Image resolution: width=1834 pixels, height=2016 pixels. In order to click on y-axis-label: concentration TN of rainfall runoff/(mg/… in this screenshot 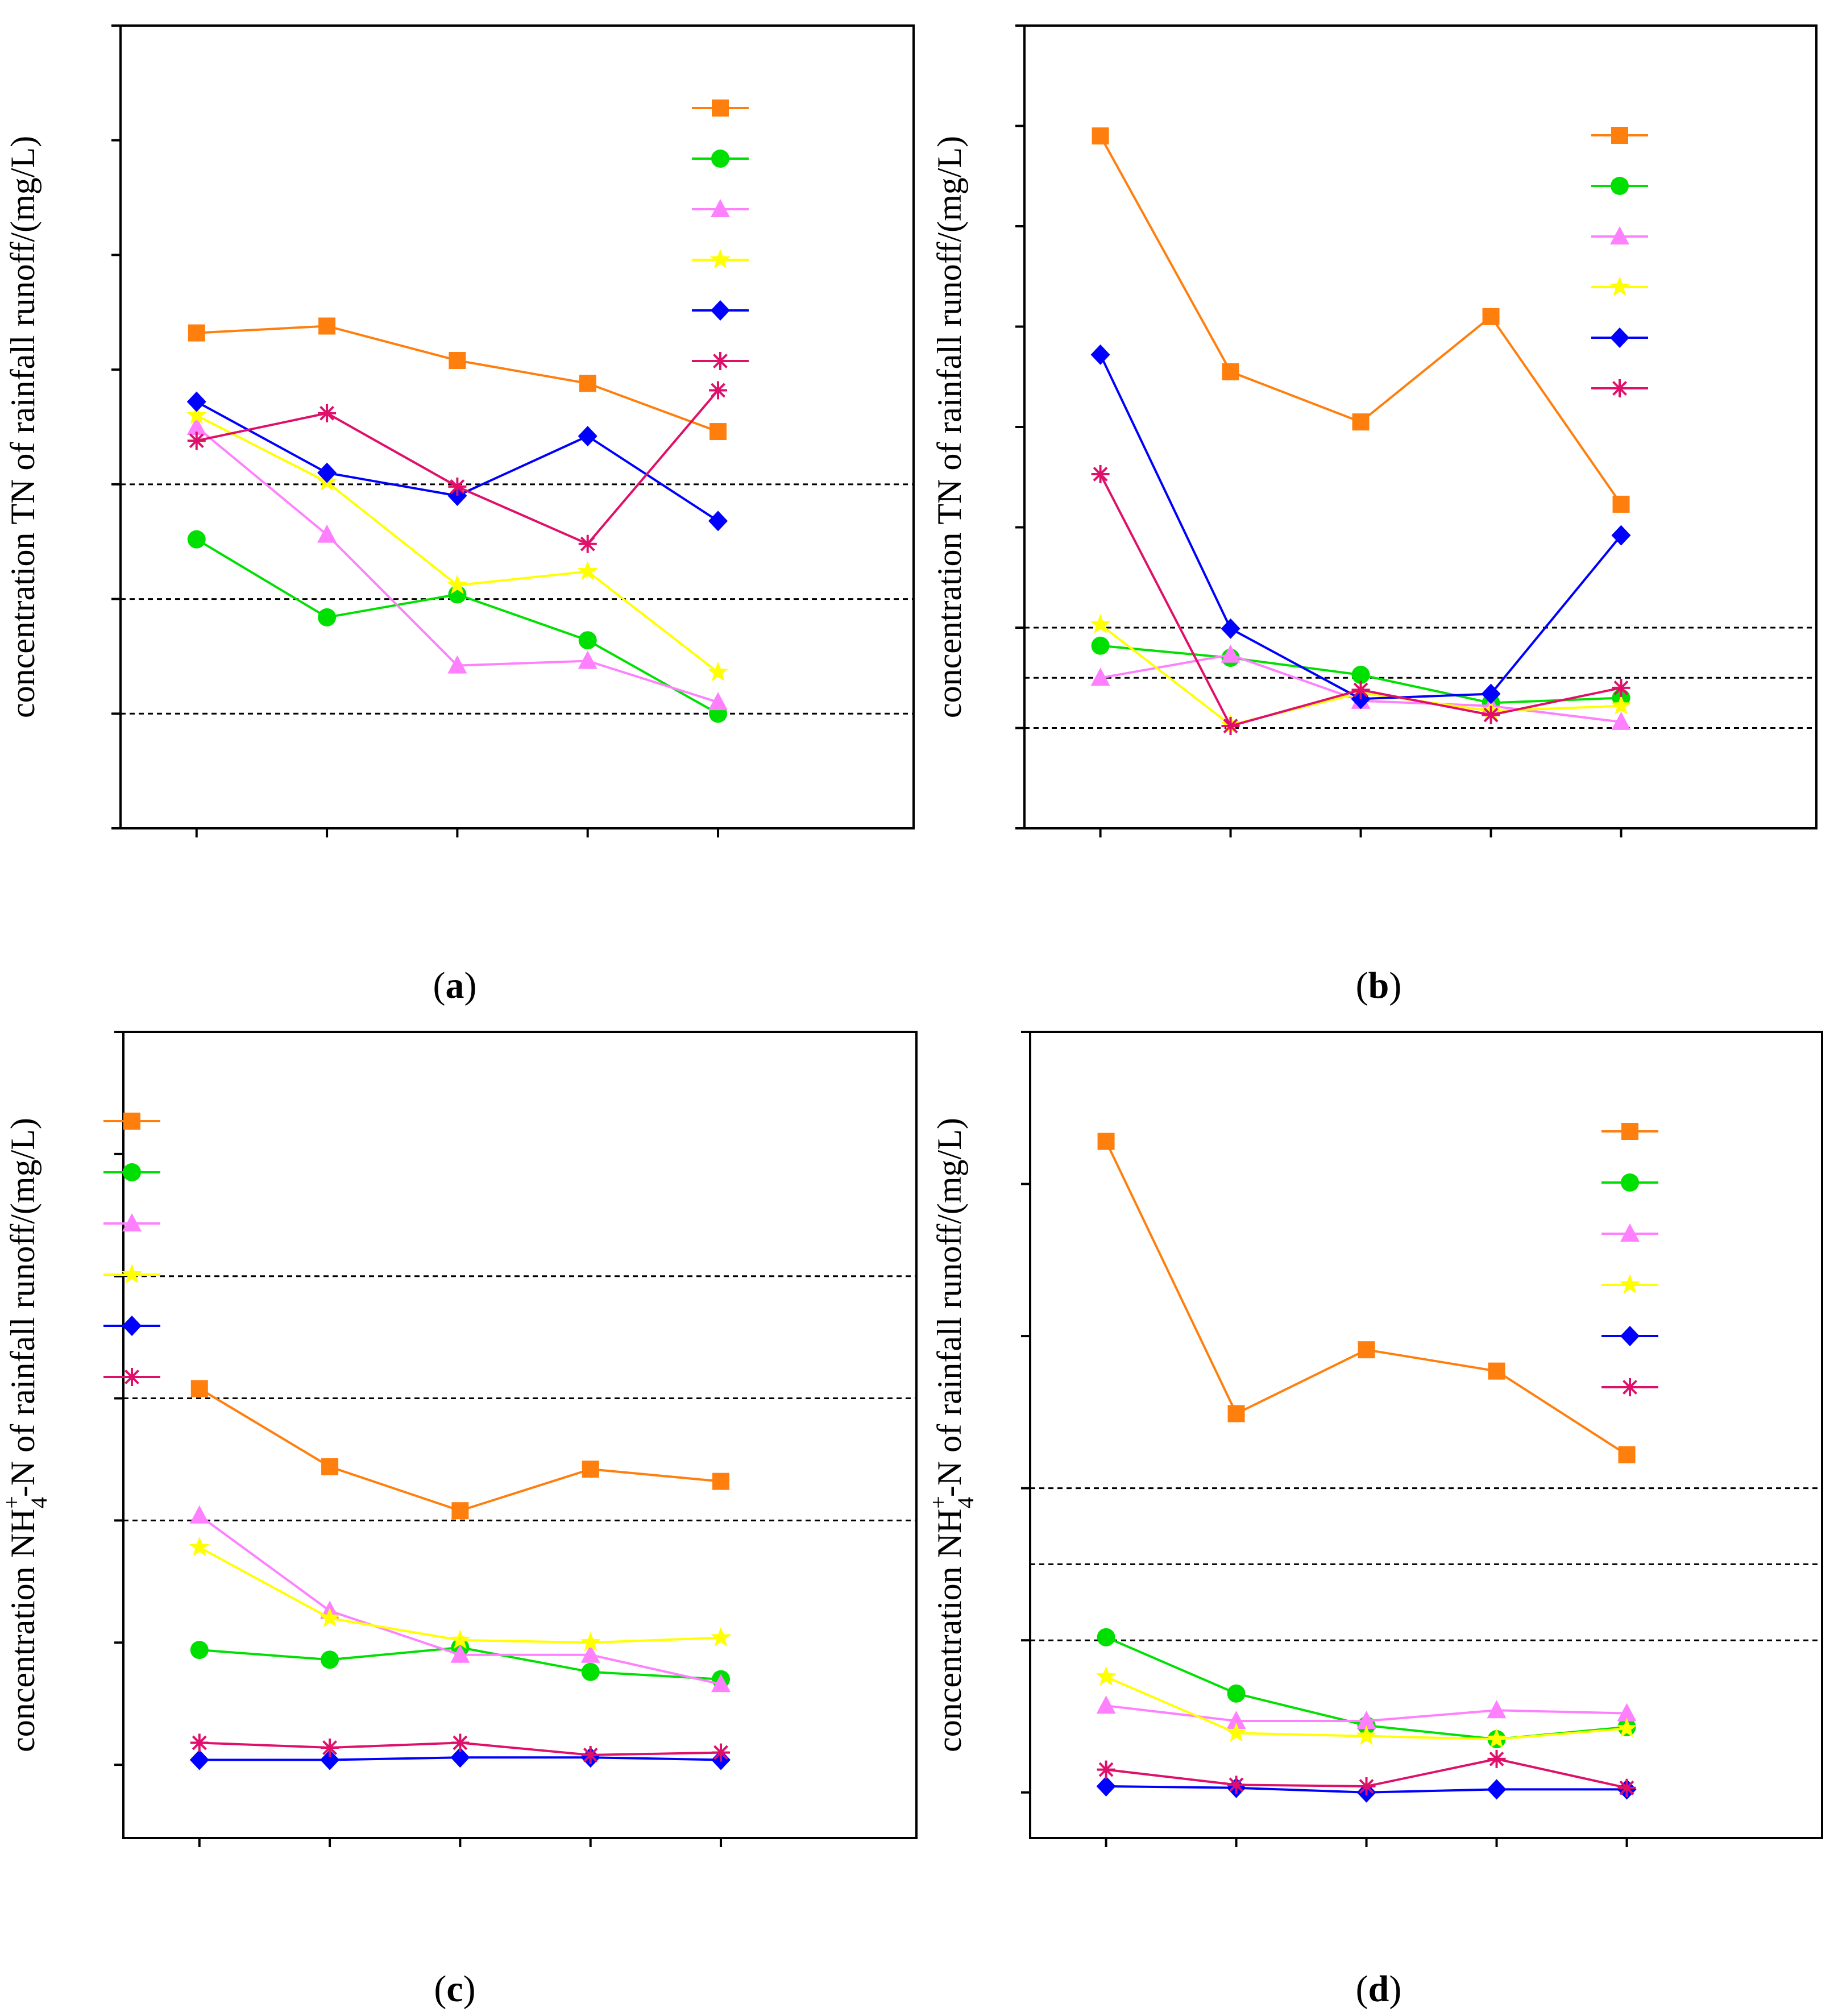, I will do `click(23, 427)`.